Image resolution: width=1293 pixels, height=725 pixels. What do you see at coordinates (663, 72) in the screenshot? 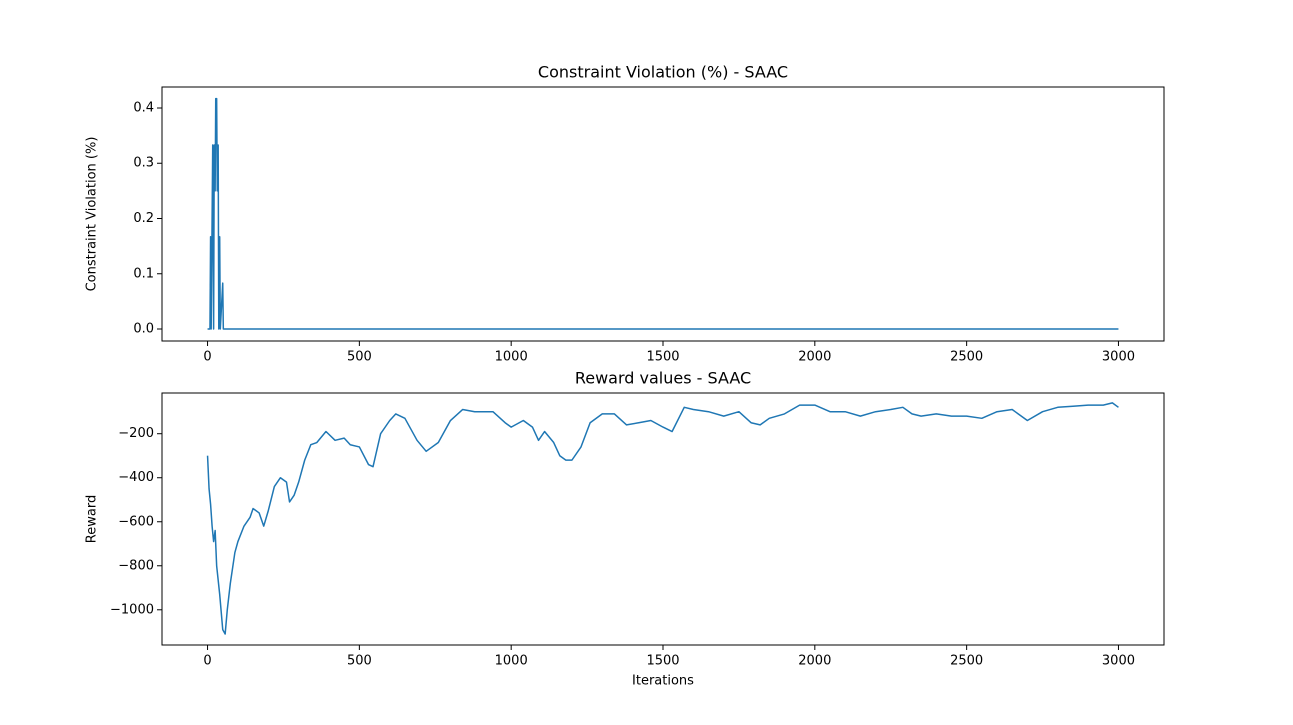
I see `chart-title: Constraint Violation (%) - SAAC` at bounding box center [663, 72].